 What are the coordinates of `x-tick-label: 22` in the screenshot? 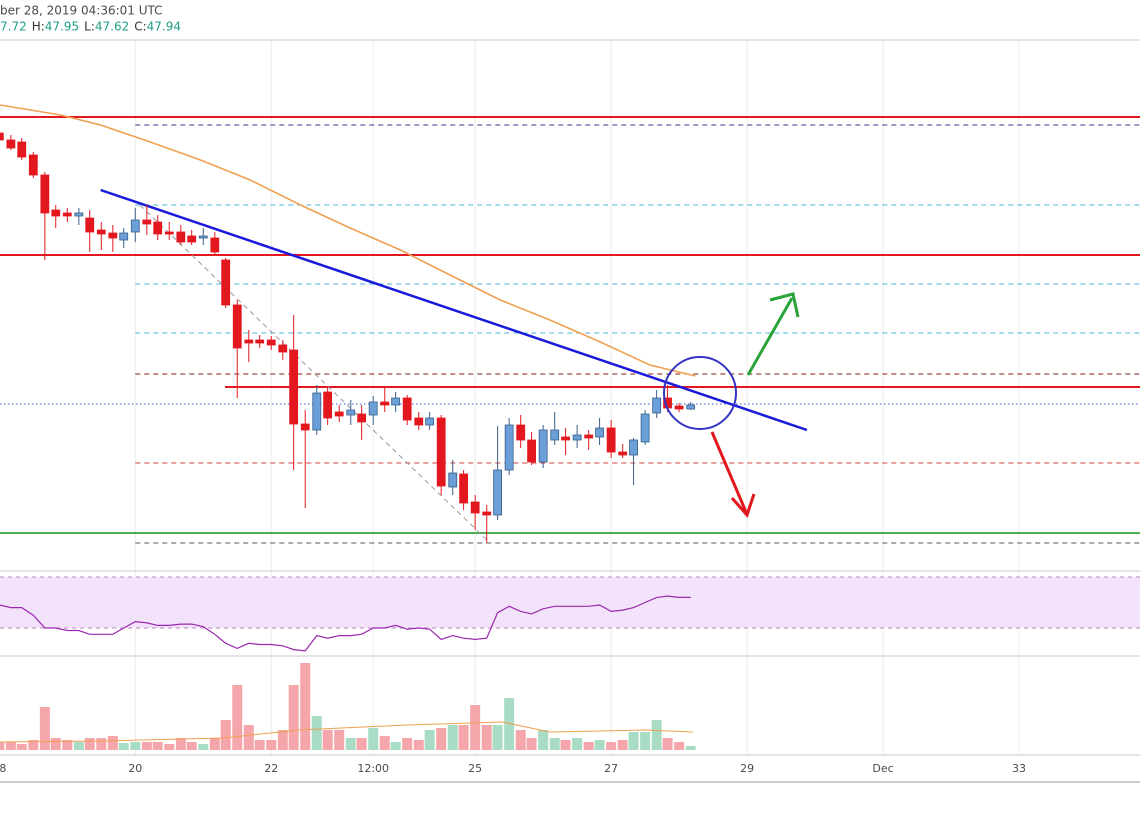 It's located at (271, 768).